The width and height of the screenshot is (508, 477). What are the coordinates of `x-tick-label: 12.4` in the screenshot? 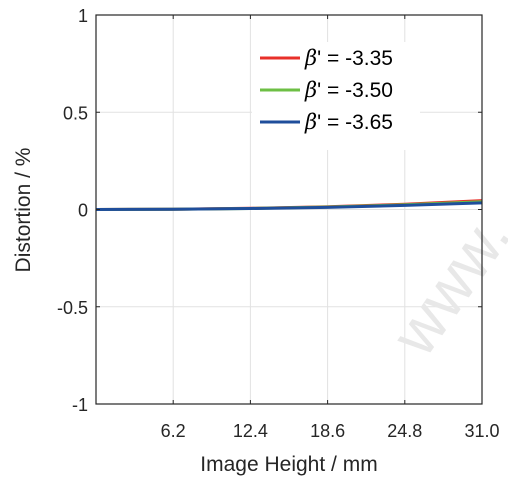 It's located at (250, 431).